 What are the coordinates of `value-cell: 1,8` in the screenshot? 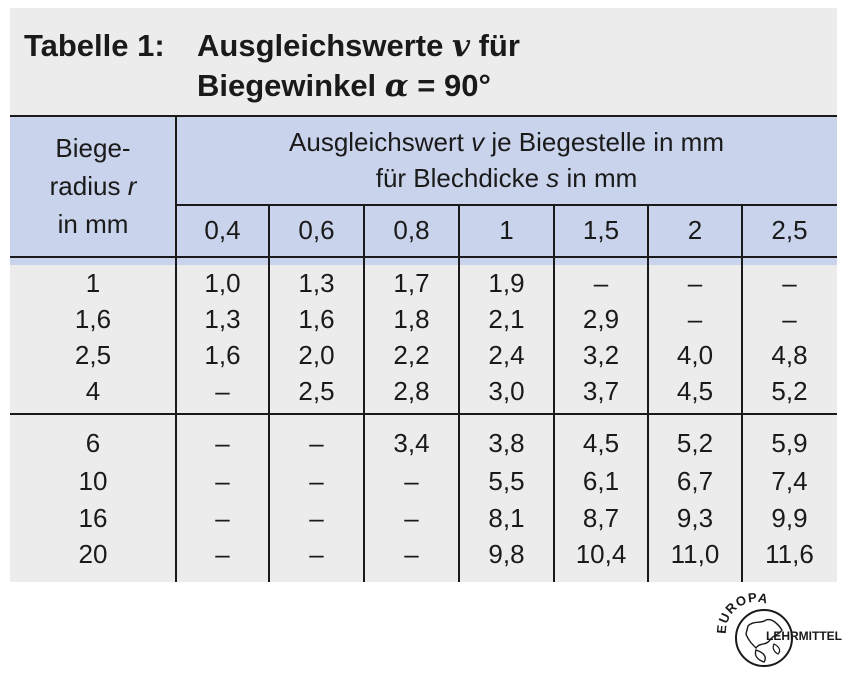 It's located at (411, 319).